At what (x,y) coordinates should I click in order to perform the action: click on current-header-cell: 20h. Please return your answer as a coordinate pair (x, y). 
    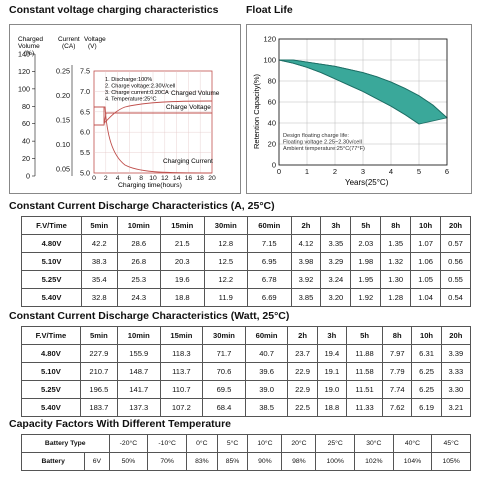
    Looking at the image, I should click on (455, 225).